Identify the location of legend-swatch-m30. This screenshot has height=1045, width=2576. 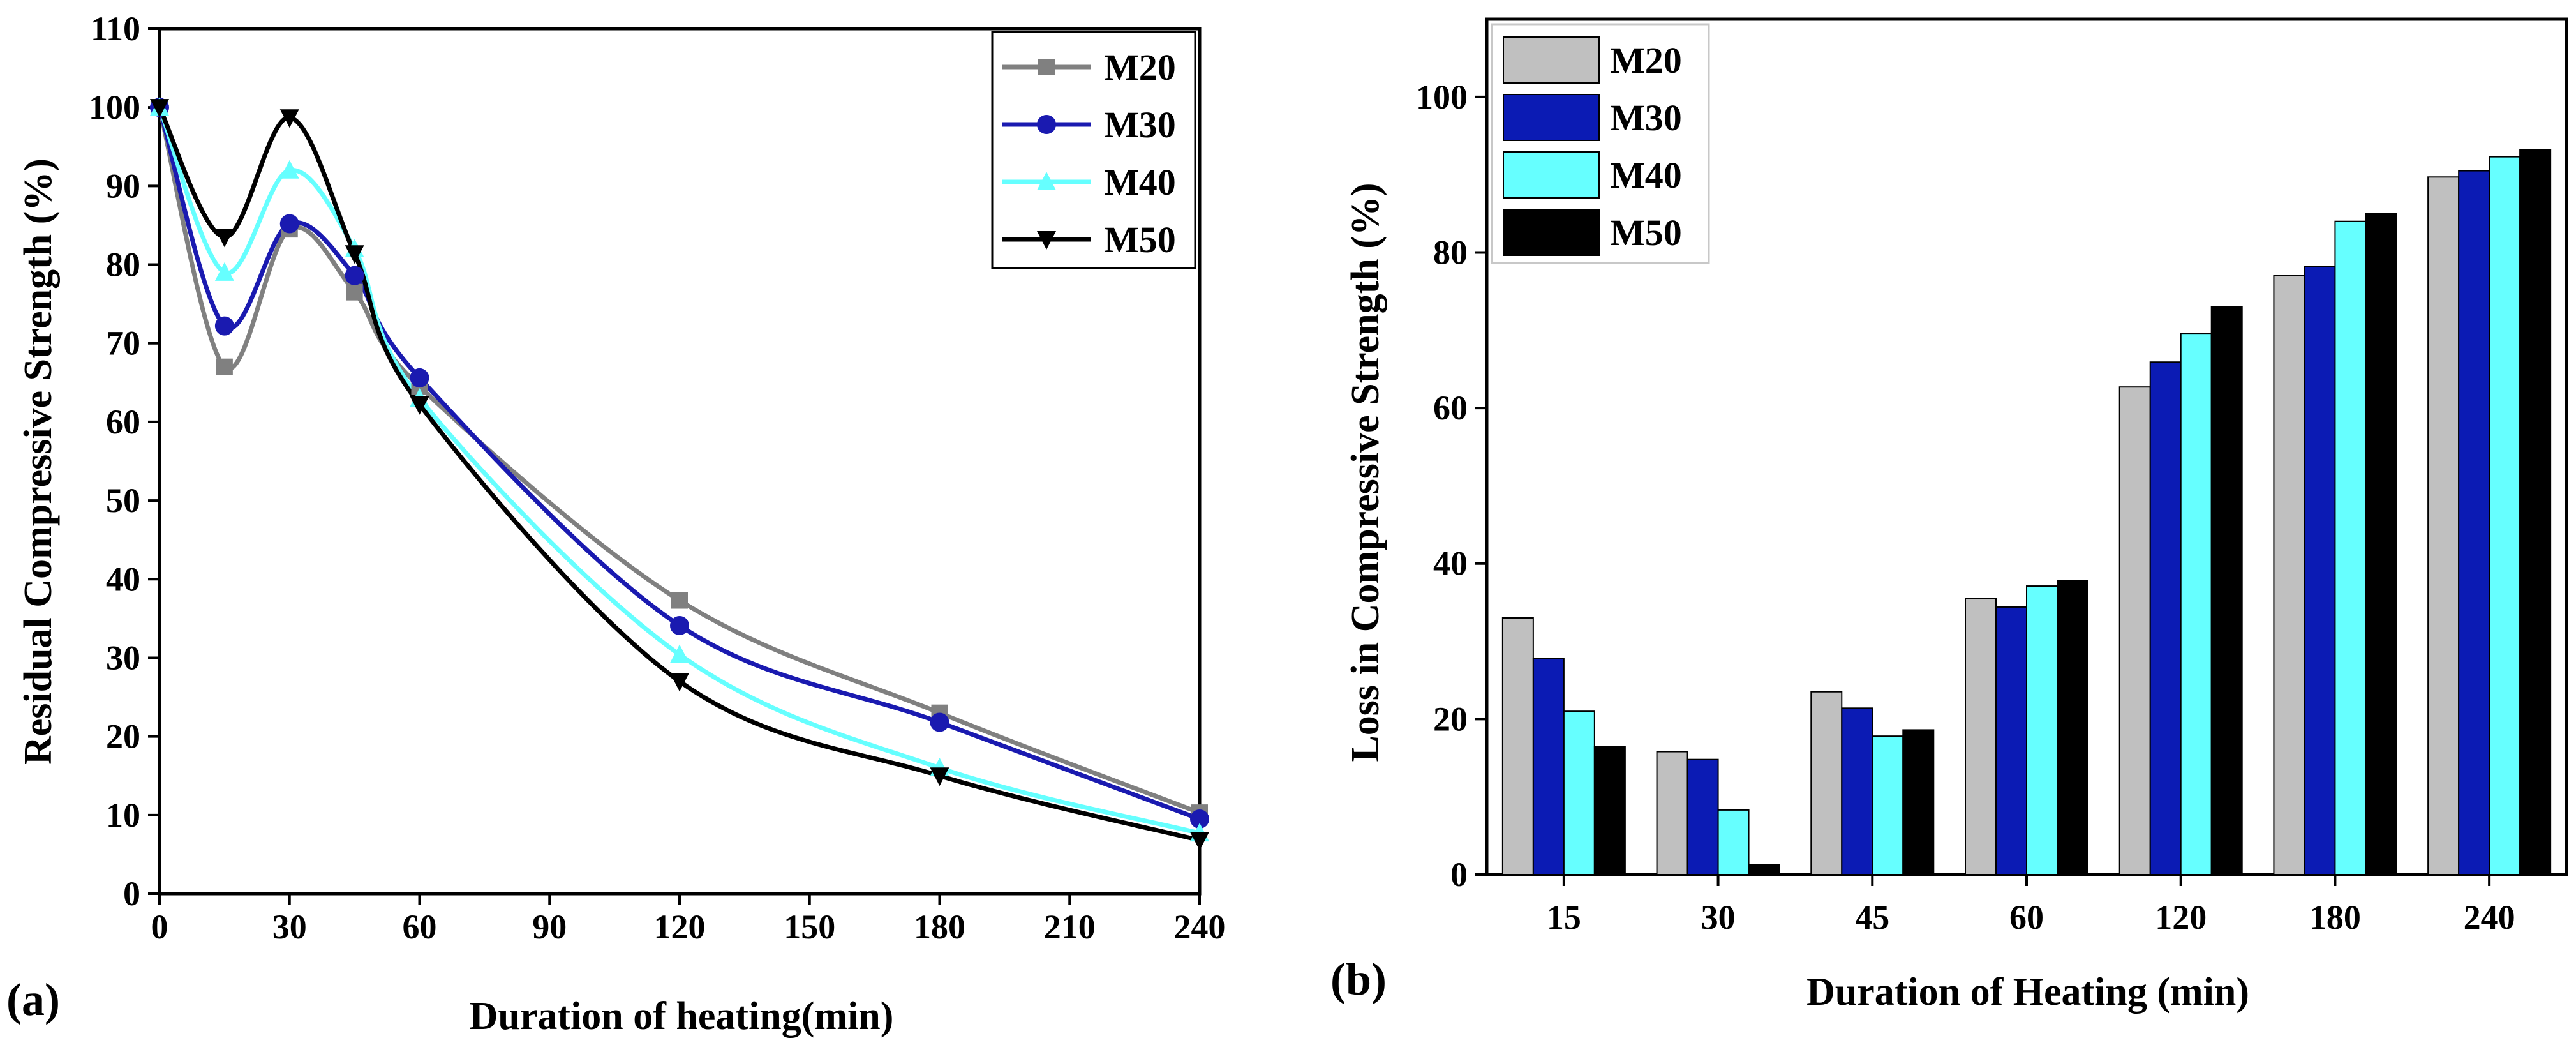
(1551, 117).